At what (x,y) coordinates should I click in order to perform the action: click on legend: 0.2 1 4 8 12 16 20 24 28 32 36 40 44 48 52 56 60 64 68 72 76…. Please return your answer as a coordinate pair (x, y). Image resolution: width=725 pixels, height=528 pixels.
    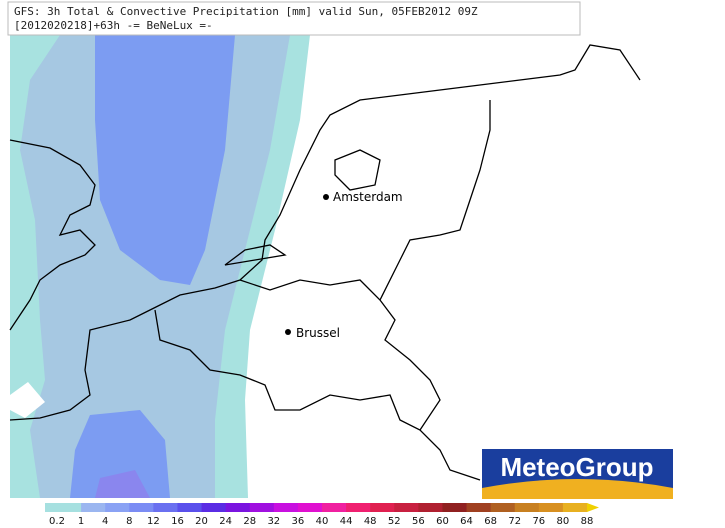
    Looking at the image, I should click on (322, 515).